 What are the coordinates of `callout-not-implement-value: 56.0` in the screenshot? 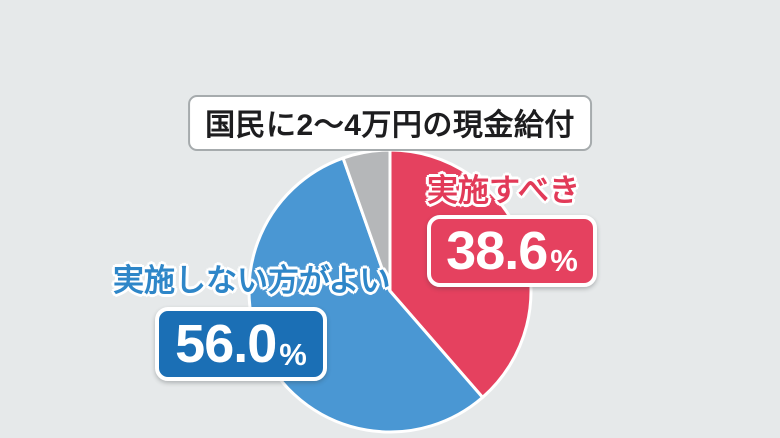 It's located at (226, 343).